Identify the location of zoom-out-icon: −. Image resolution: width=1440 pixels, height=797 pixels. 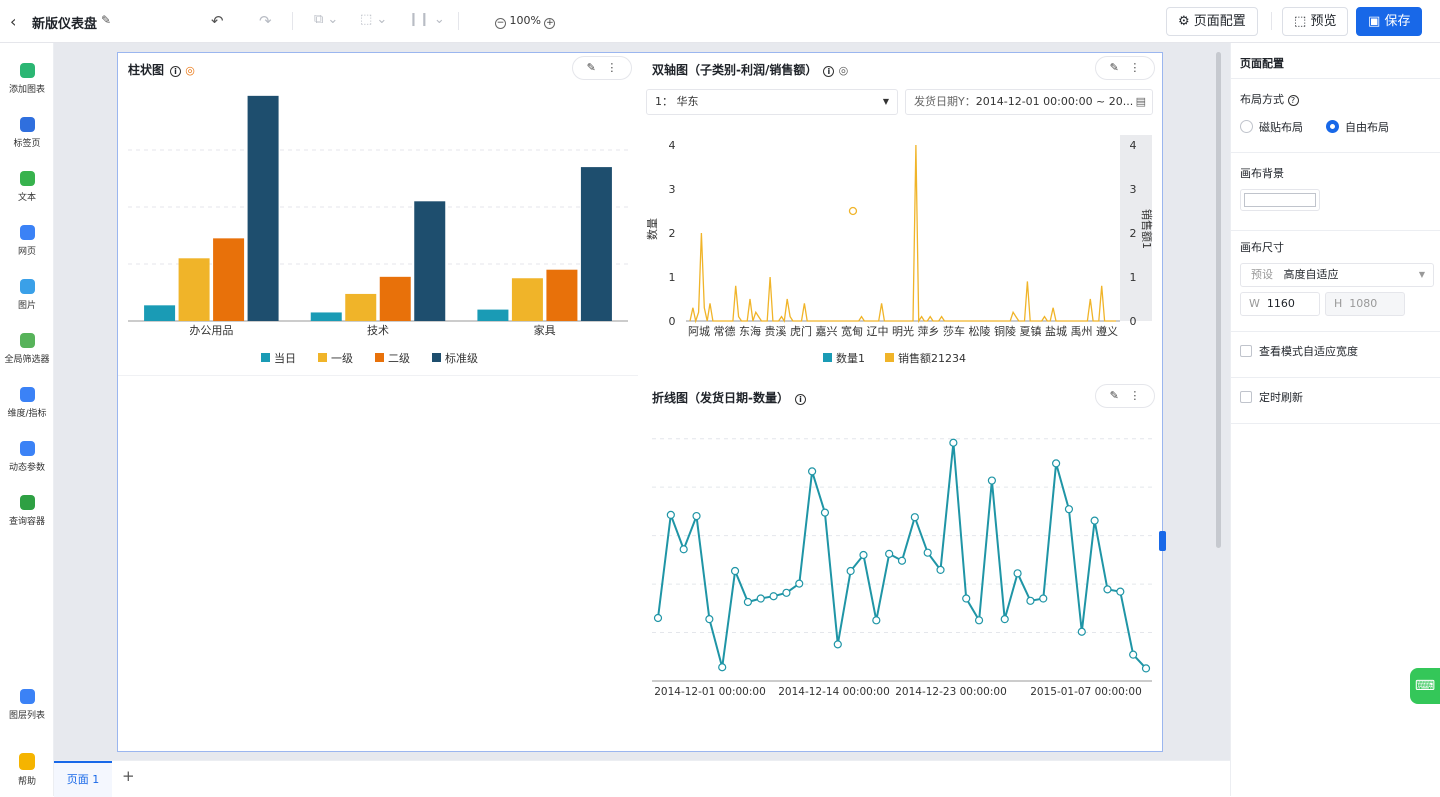
(500, 23).